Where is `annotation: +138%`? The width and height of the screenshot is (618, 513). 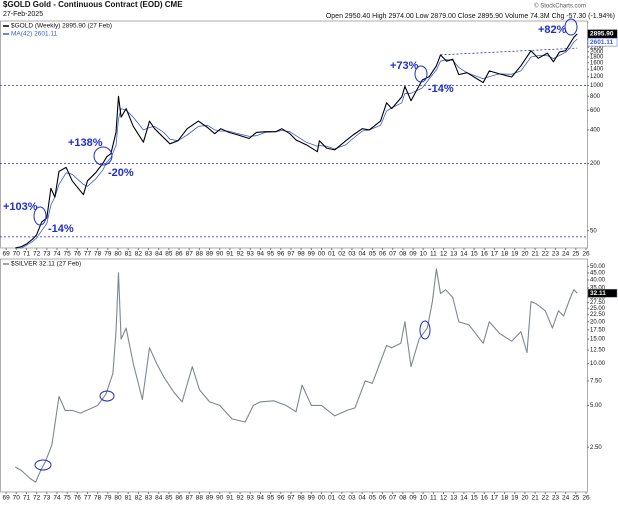 annotation: +138% is located at coordinates (85, 143).